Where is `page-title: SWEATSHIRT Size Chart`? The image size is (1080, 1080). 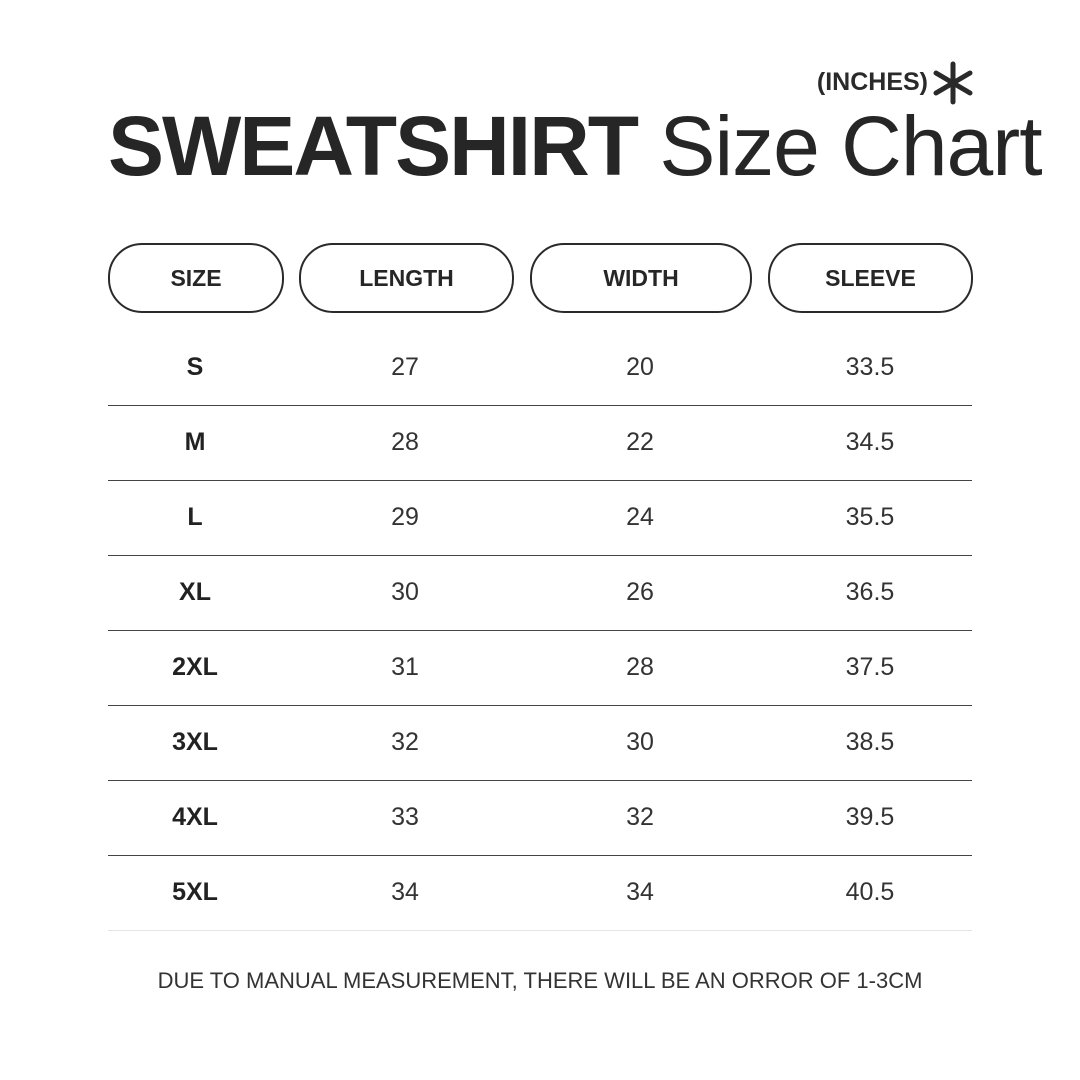 page-title: SWEATSHIRT Size Chart is located at coordinates (575, 146).